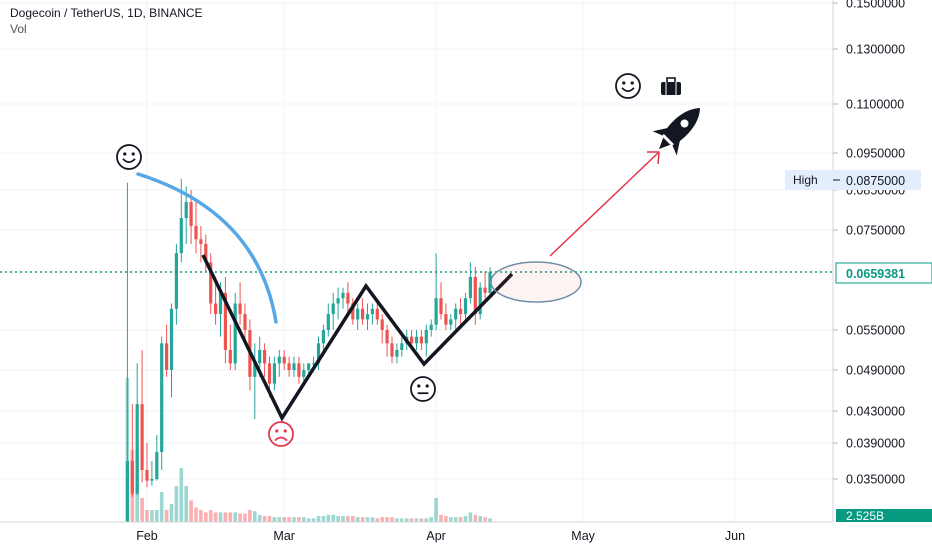 This screenshot has height=550, width=932. Describe the element at coordinates (875, 154) in the screenshot. I see `price-tick-label: 0.0950000` at that location.